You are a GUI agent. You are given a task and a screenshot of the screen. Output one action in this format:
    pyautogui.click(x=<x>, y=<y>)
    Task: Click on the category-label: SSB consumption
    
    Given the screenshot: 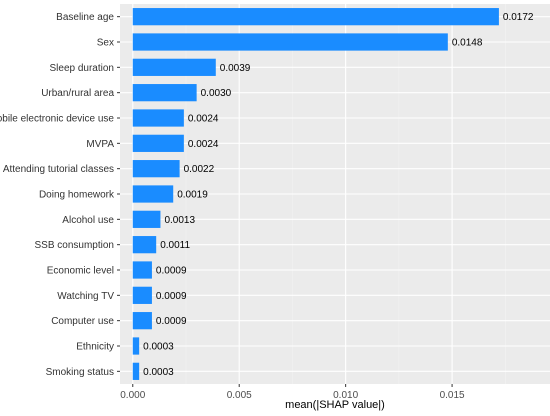 What is the action you would take?
    pyautogui.click(x=75, y=245)
    